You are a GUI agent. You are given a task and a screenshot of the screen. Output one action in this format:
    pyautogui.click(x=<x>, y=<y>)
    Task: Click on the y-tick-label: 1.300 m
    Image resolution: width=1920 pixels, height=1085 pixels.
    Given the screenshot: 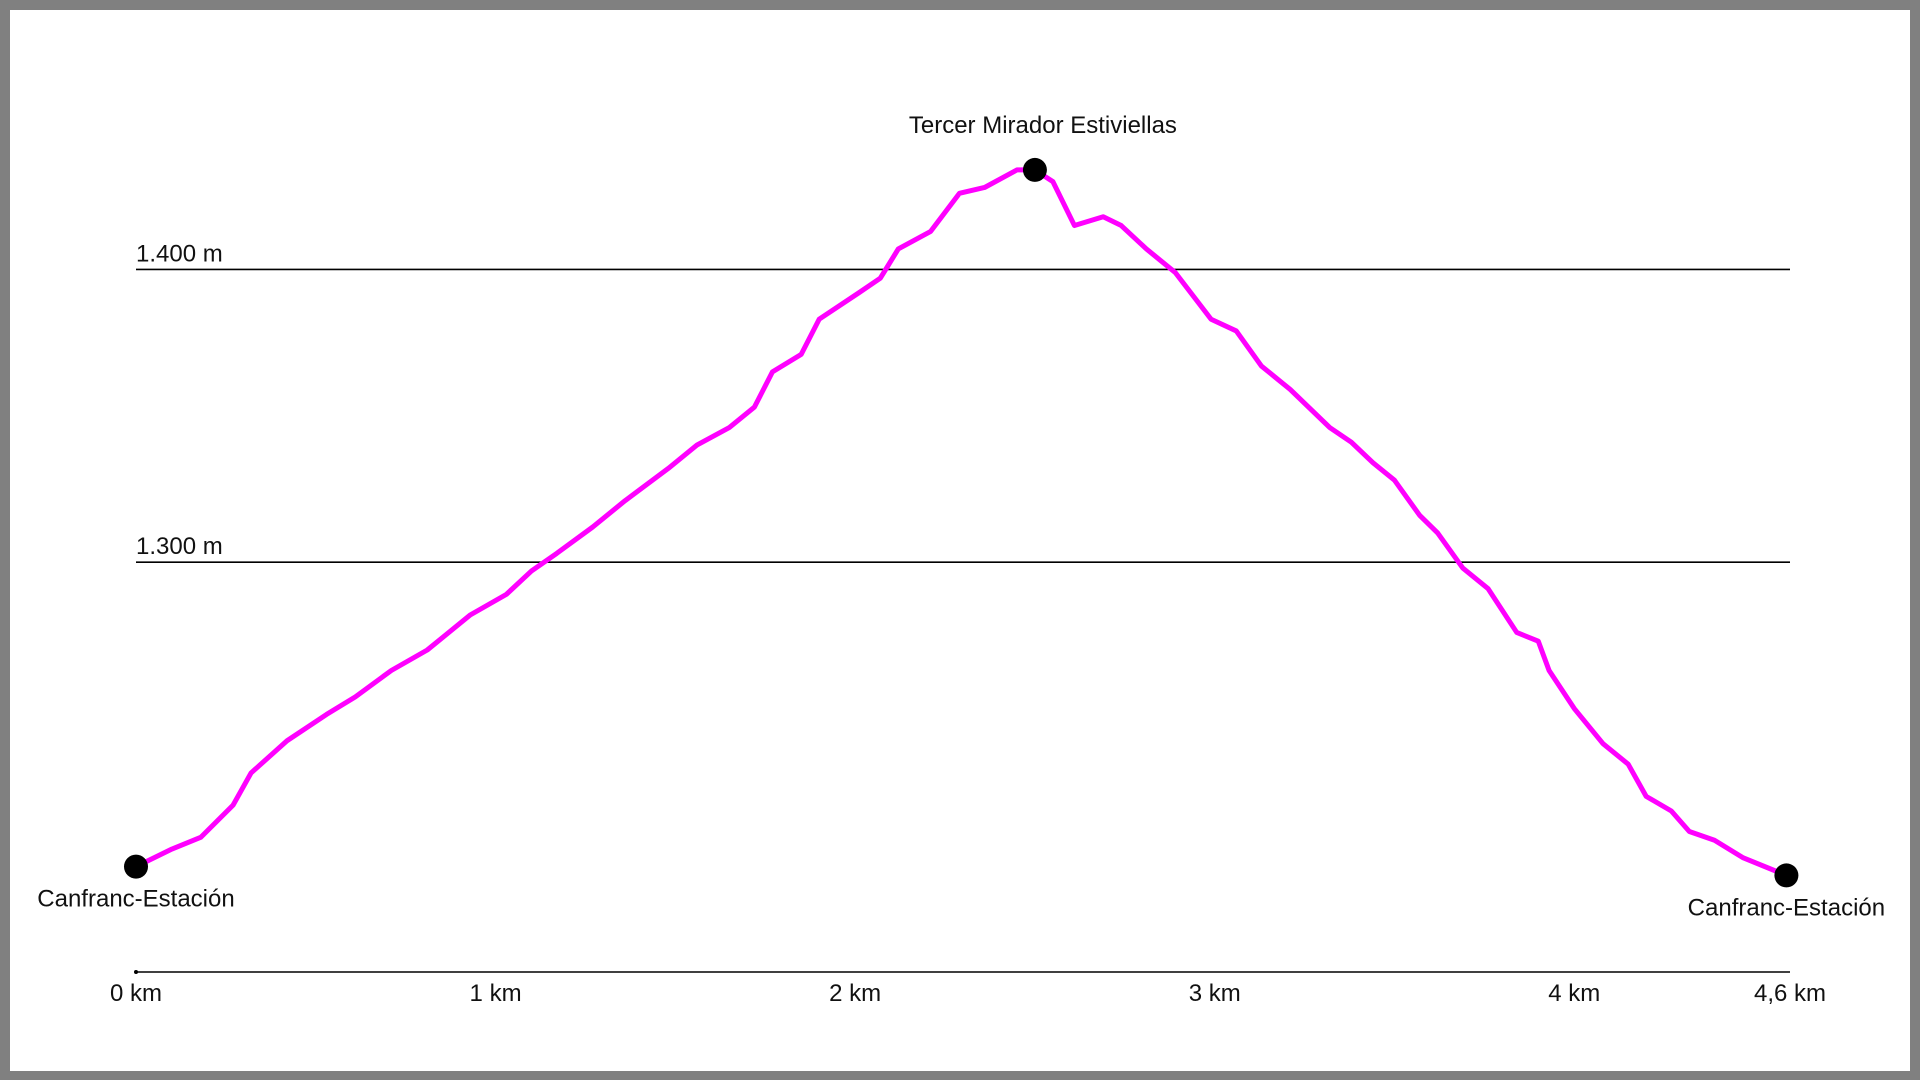 What is the action you would take?
    pyautogui.click(x=179, y=546)
    